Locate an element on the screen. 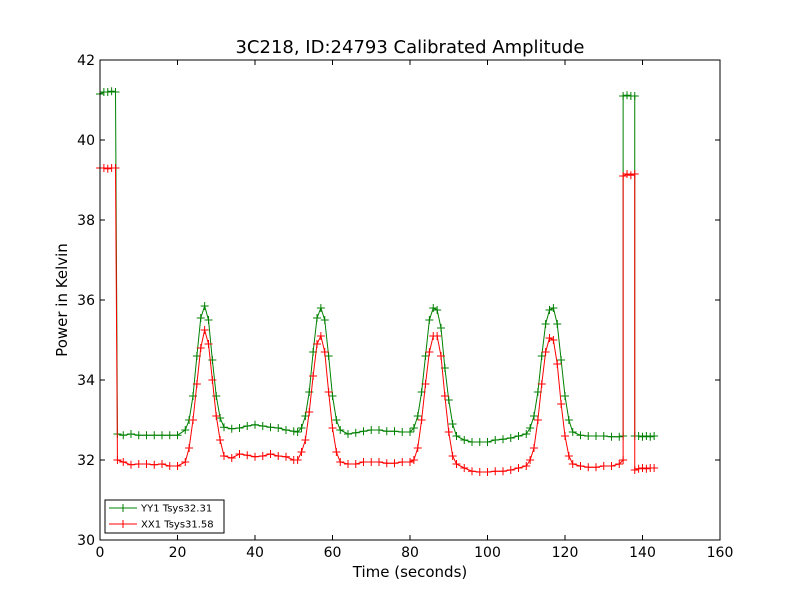 The image size is (800, 600). x-tick-label: 120 is located at coordinates (565, 553).